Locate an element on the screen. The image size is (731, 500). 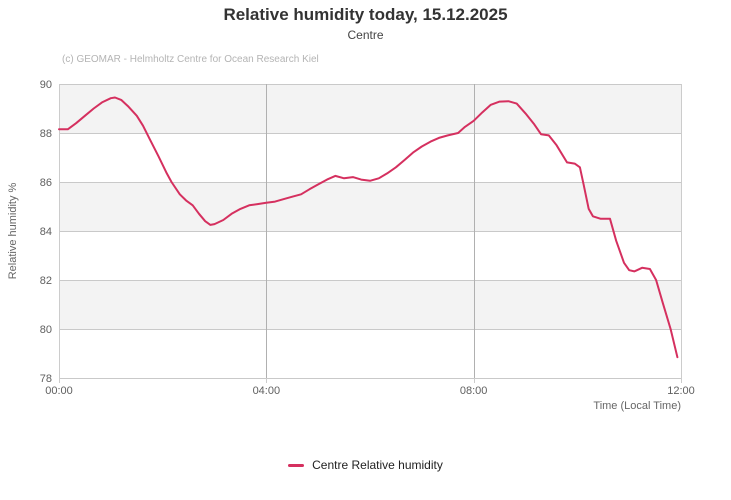
legend-line-marker is located at coordinates (296, 465).